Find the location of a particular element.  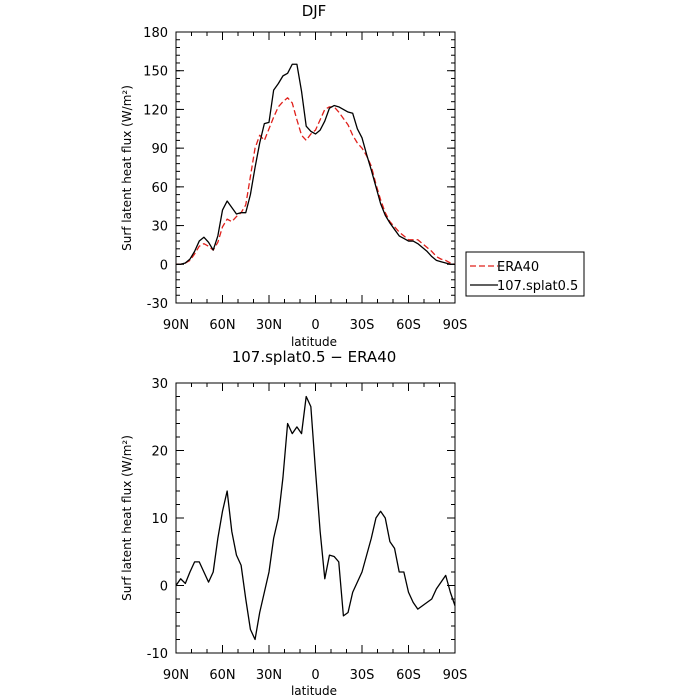

legend: ERA40 107.splat0.5 is located at coordinates (525, 274).